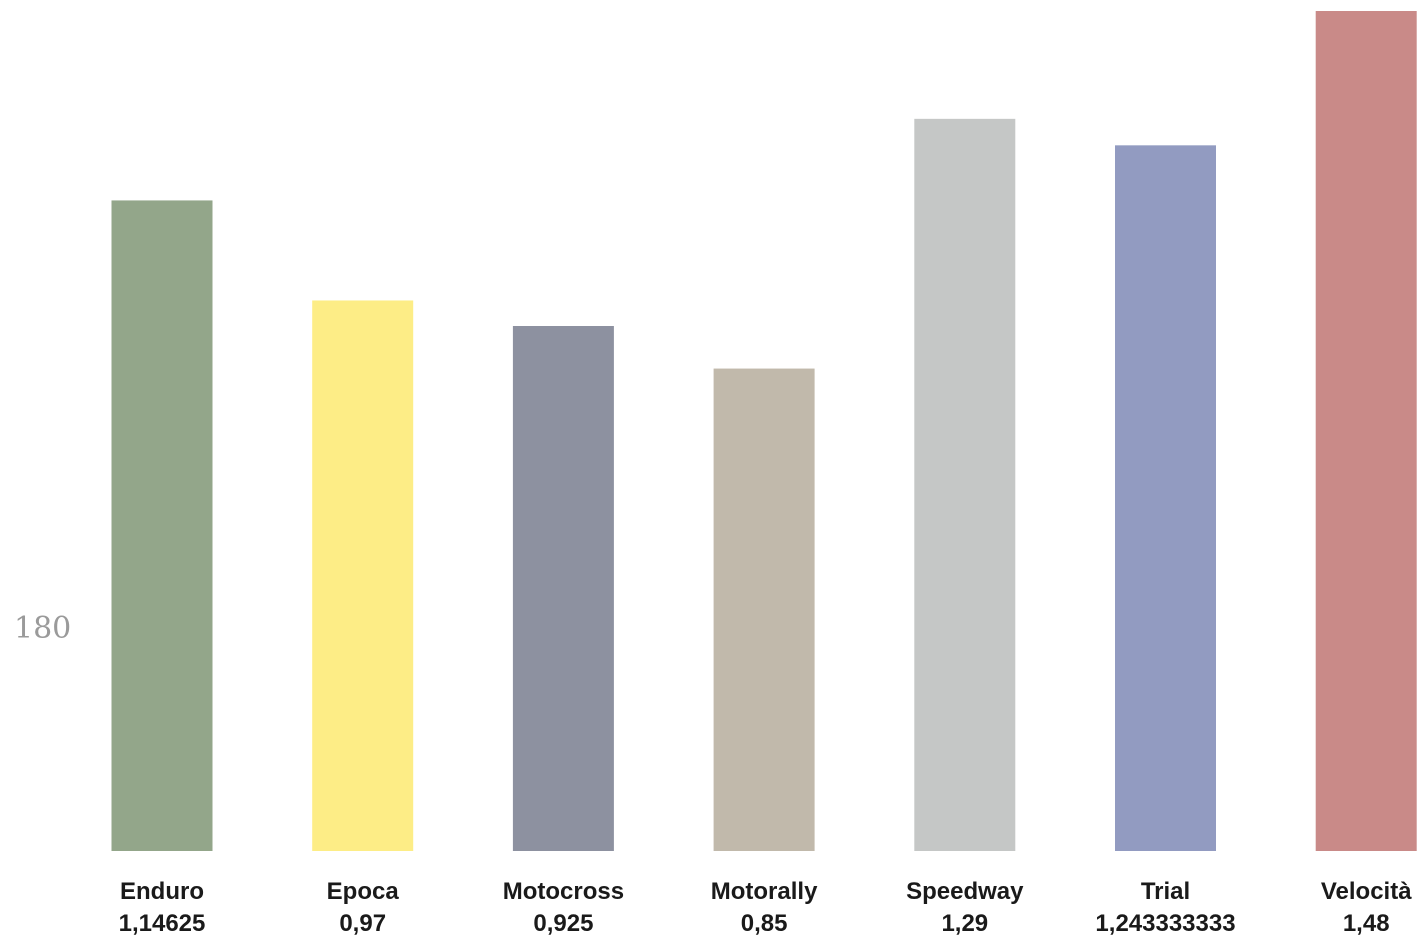 The width and height of the screenshot is (1421, 936). I want to click on x-tick-label: Velocità, so click(1366, 891).